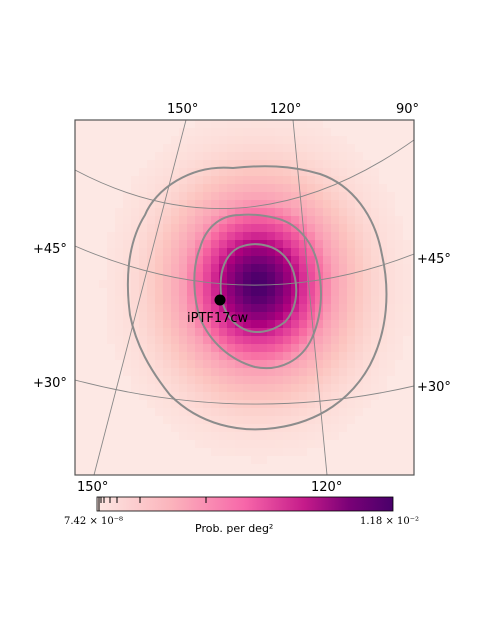 Image resolution: width=491 pixels, height=635 pixels. I want to click on left-tick-30: +30°, so click(50, 383).